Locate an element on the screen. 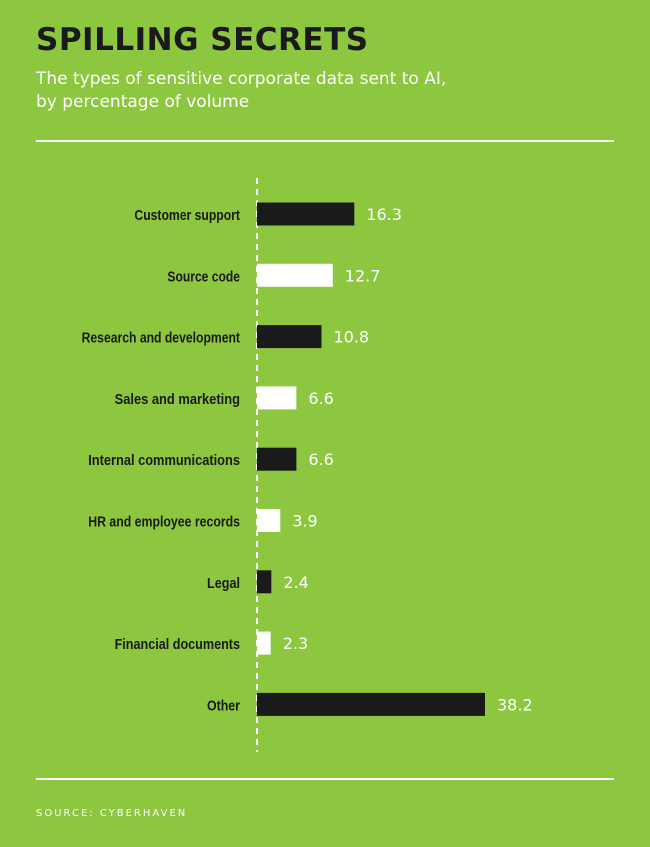  category-label: Sales and marketing is located at coordinates (177, 399).